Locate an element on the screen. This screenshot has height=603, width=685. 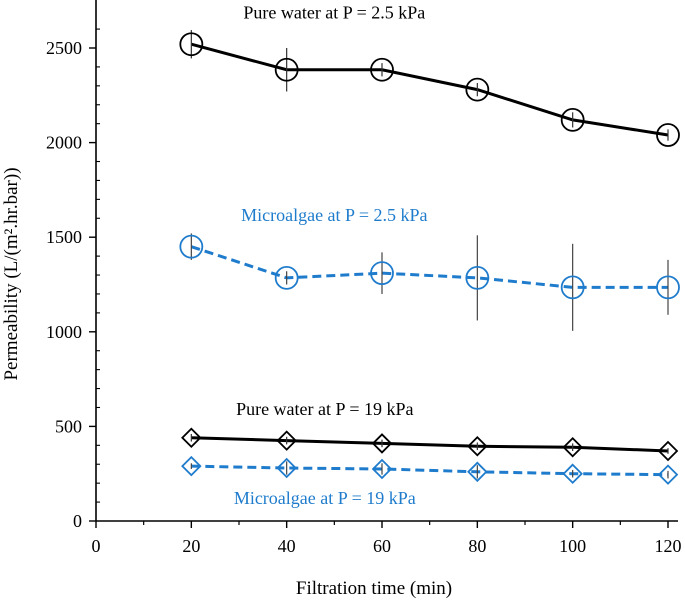
y-axis-title: Permeability (L/(m².hr.bar)) is located at coordinates (11, 273).